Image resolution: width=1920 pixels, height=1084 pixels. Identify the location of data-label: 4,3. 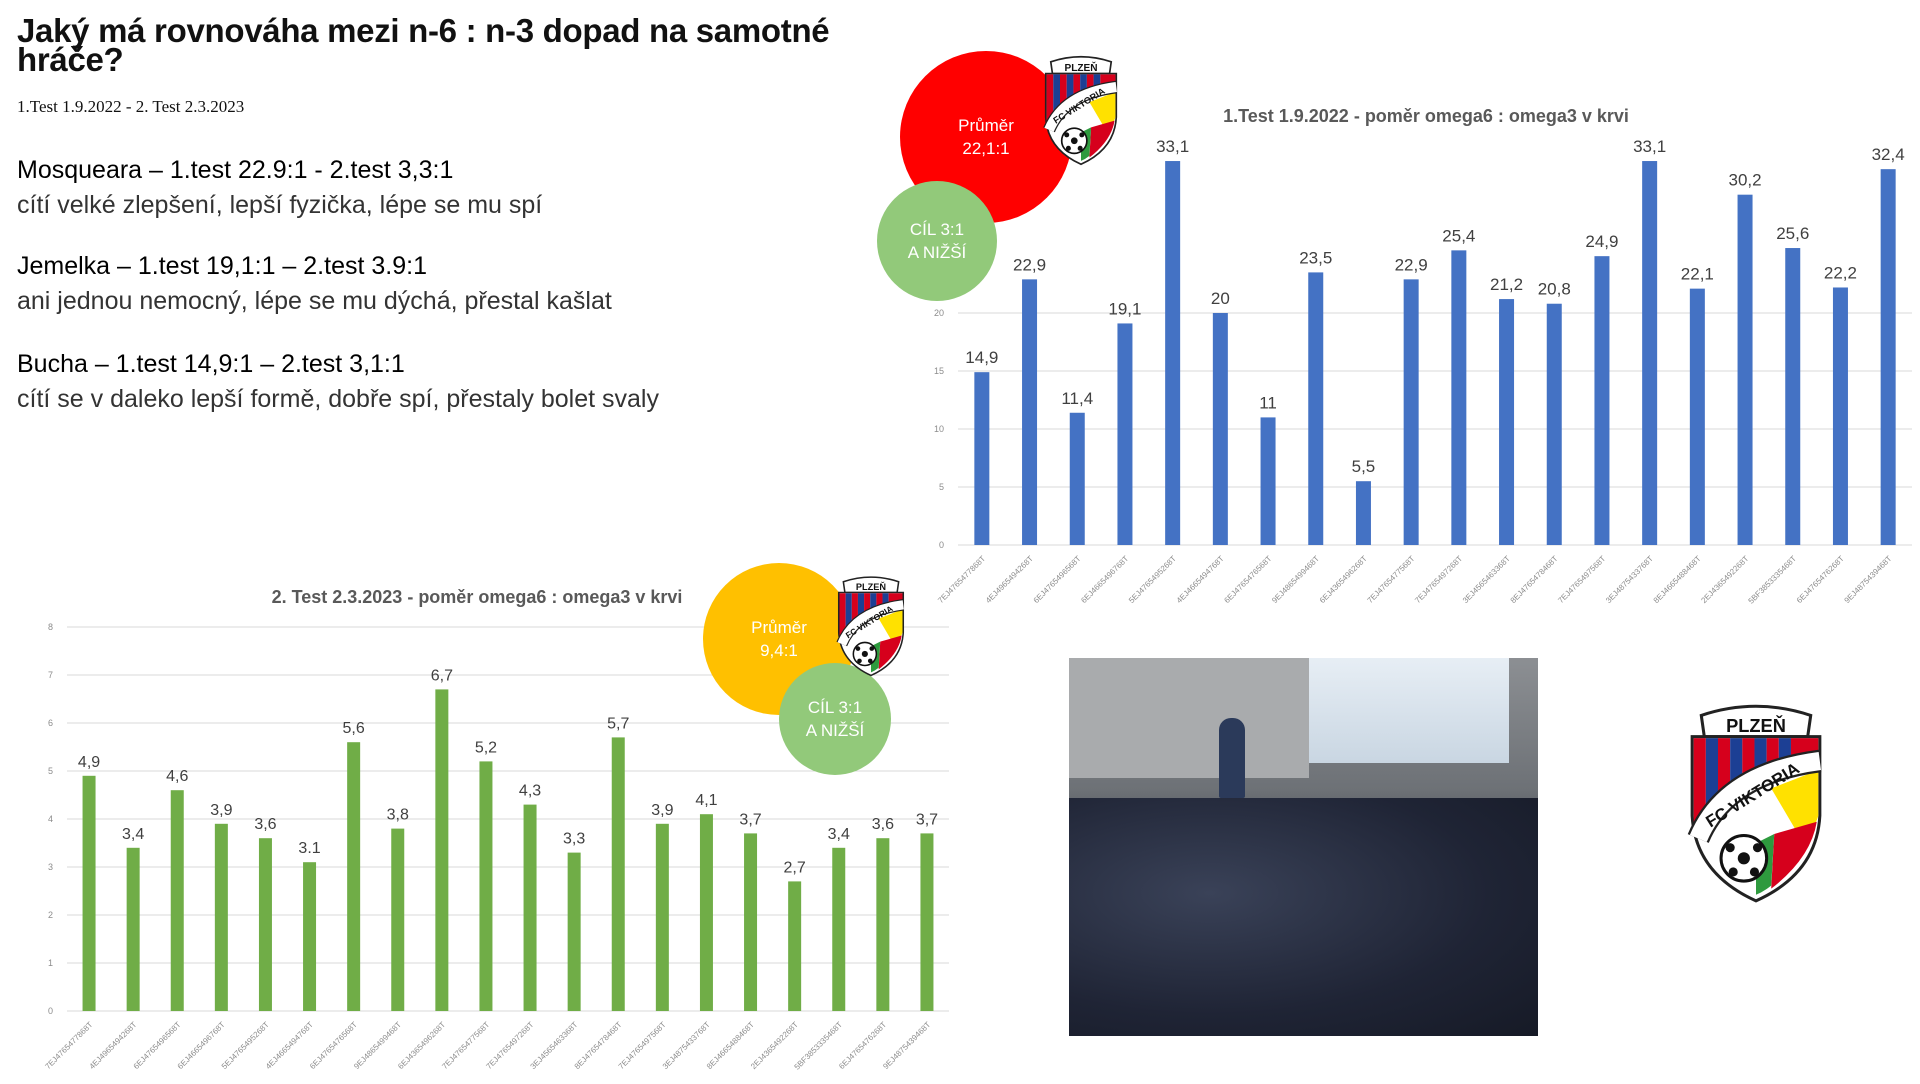
(530, 791).